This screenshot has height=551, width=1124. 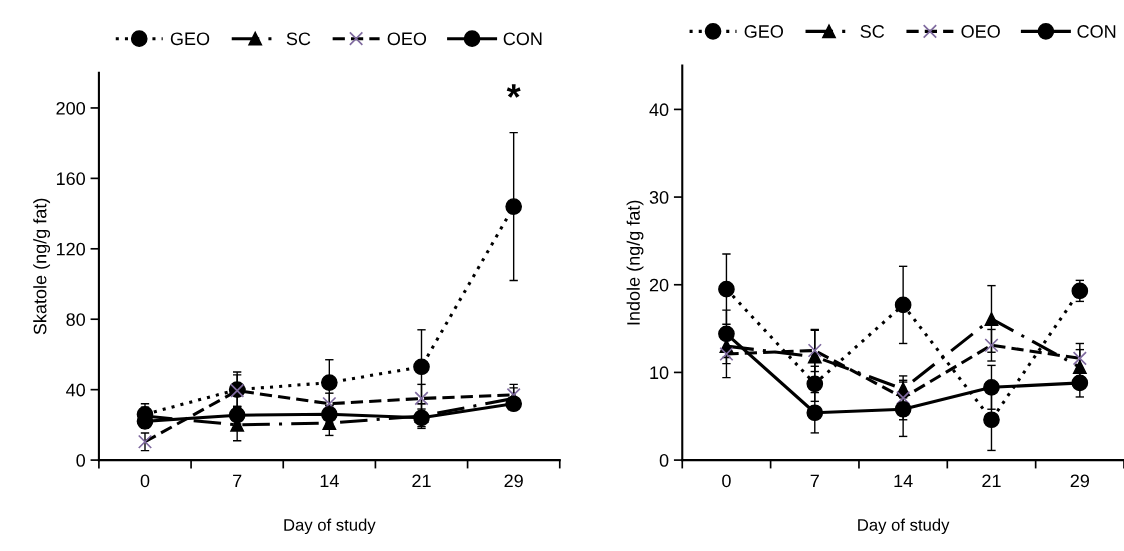 What do you see at coordinates (42, 266) in the screenshot?
I see `y-axis-title: Skatole (ng/g fat)` at bounding box center [42, 266].